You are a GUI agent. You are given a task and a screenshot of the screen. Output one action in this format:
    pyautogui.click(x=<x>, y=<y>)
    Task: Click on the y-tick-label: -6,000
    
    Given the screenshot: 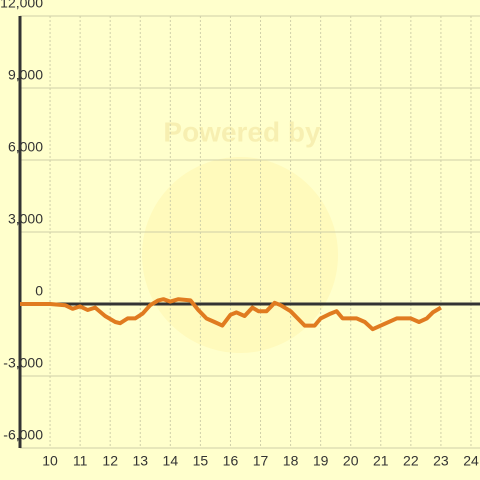 What is the action you would take?
    pyautogui.click(x=23, y=435)
    